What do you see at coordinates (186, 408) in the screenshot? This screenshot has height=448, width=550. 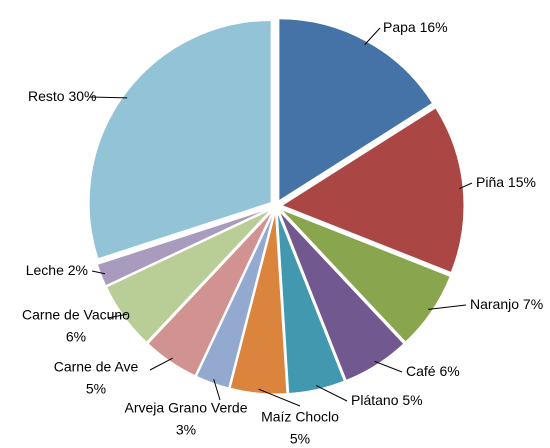 I see `slice-label: Arveja Grano Verde` at bounding box center [186, 408].